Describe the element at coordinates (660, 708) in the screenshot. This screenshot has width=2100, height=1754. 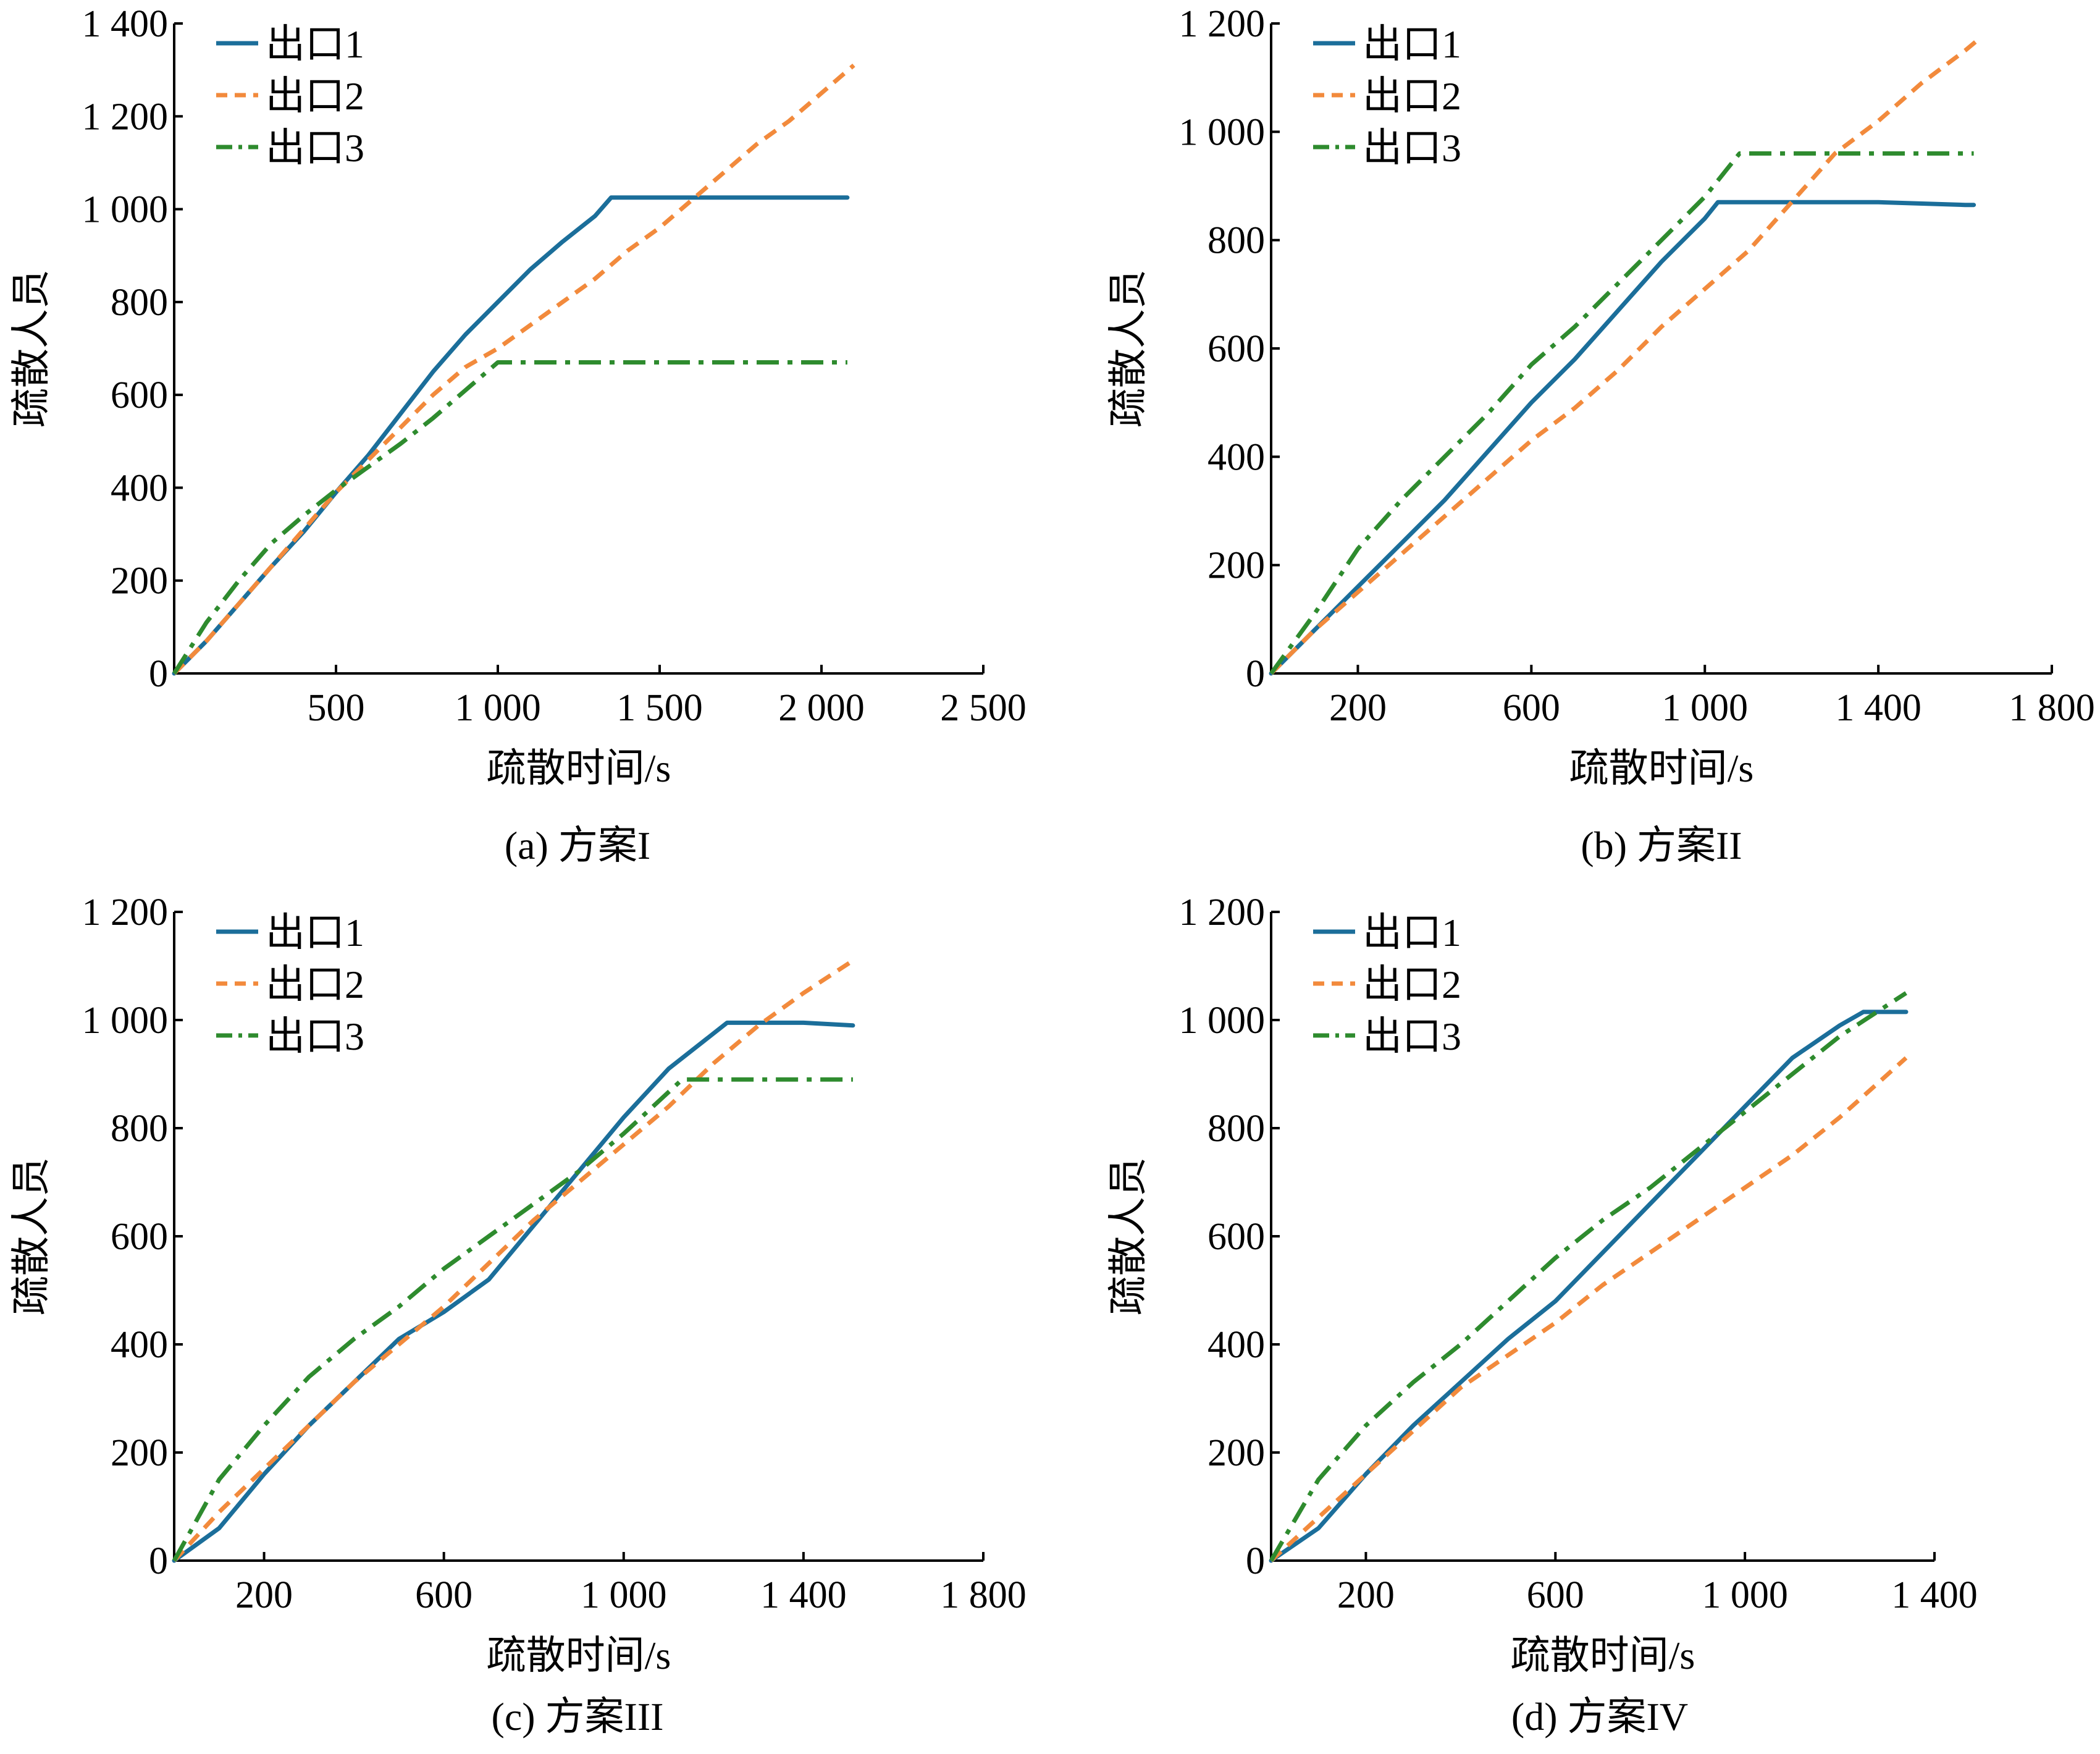
I see `x-tick-label: 1 500` at that location.